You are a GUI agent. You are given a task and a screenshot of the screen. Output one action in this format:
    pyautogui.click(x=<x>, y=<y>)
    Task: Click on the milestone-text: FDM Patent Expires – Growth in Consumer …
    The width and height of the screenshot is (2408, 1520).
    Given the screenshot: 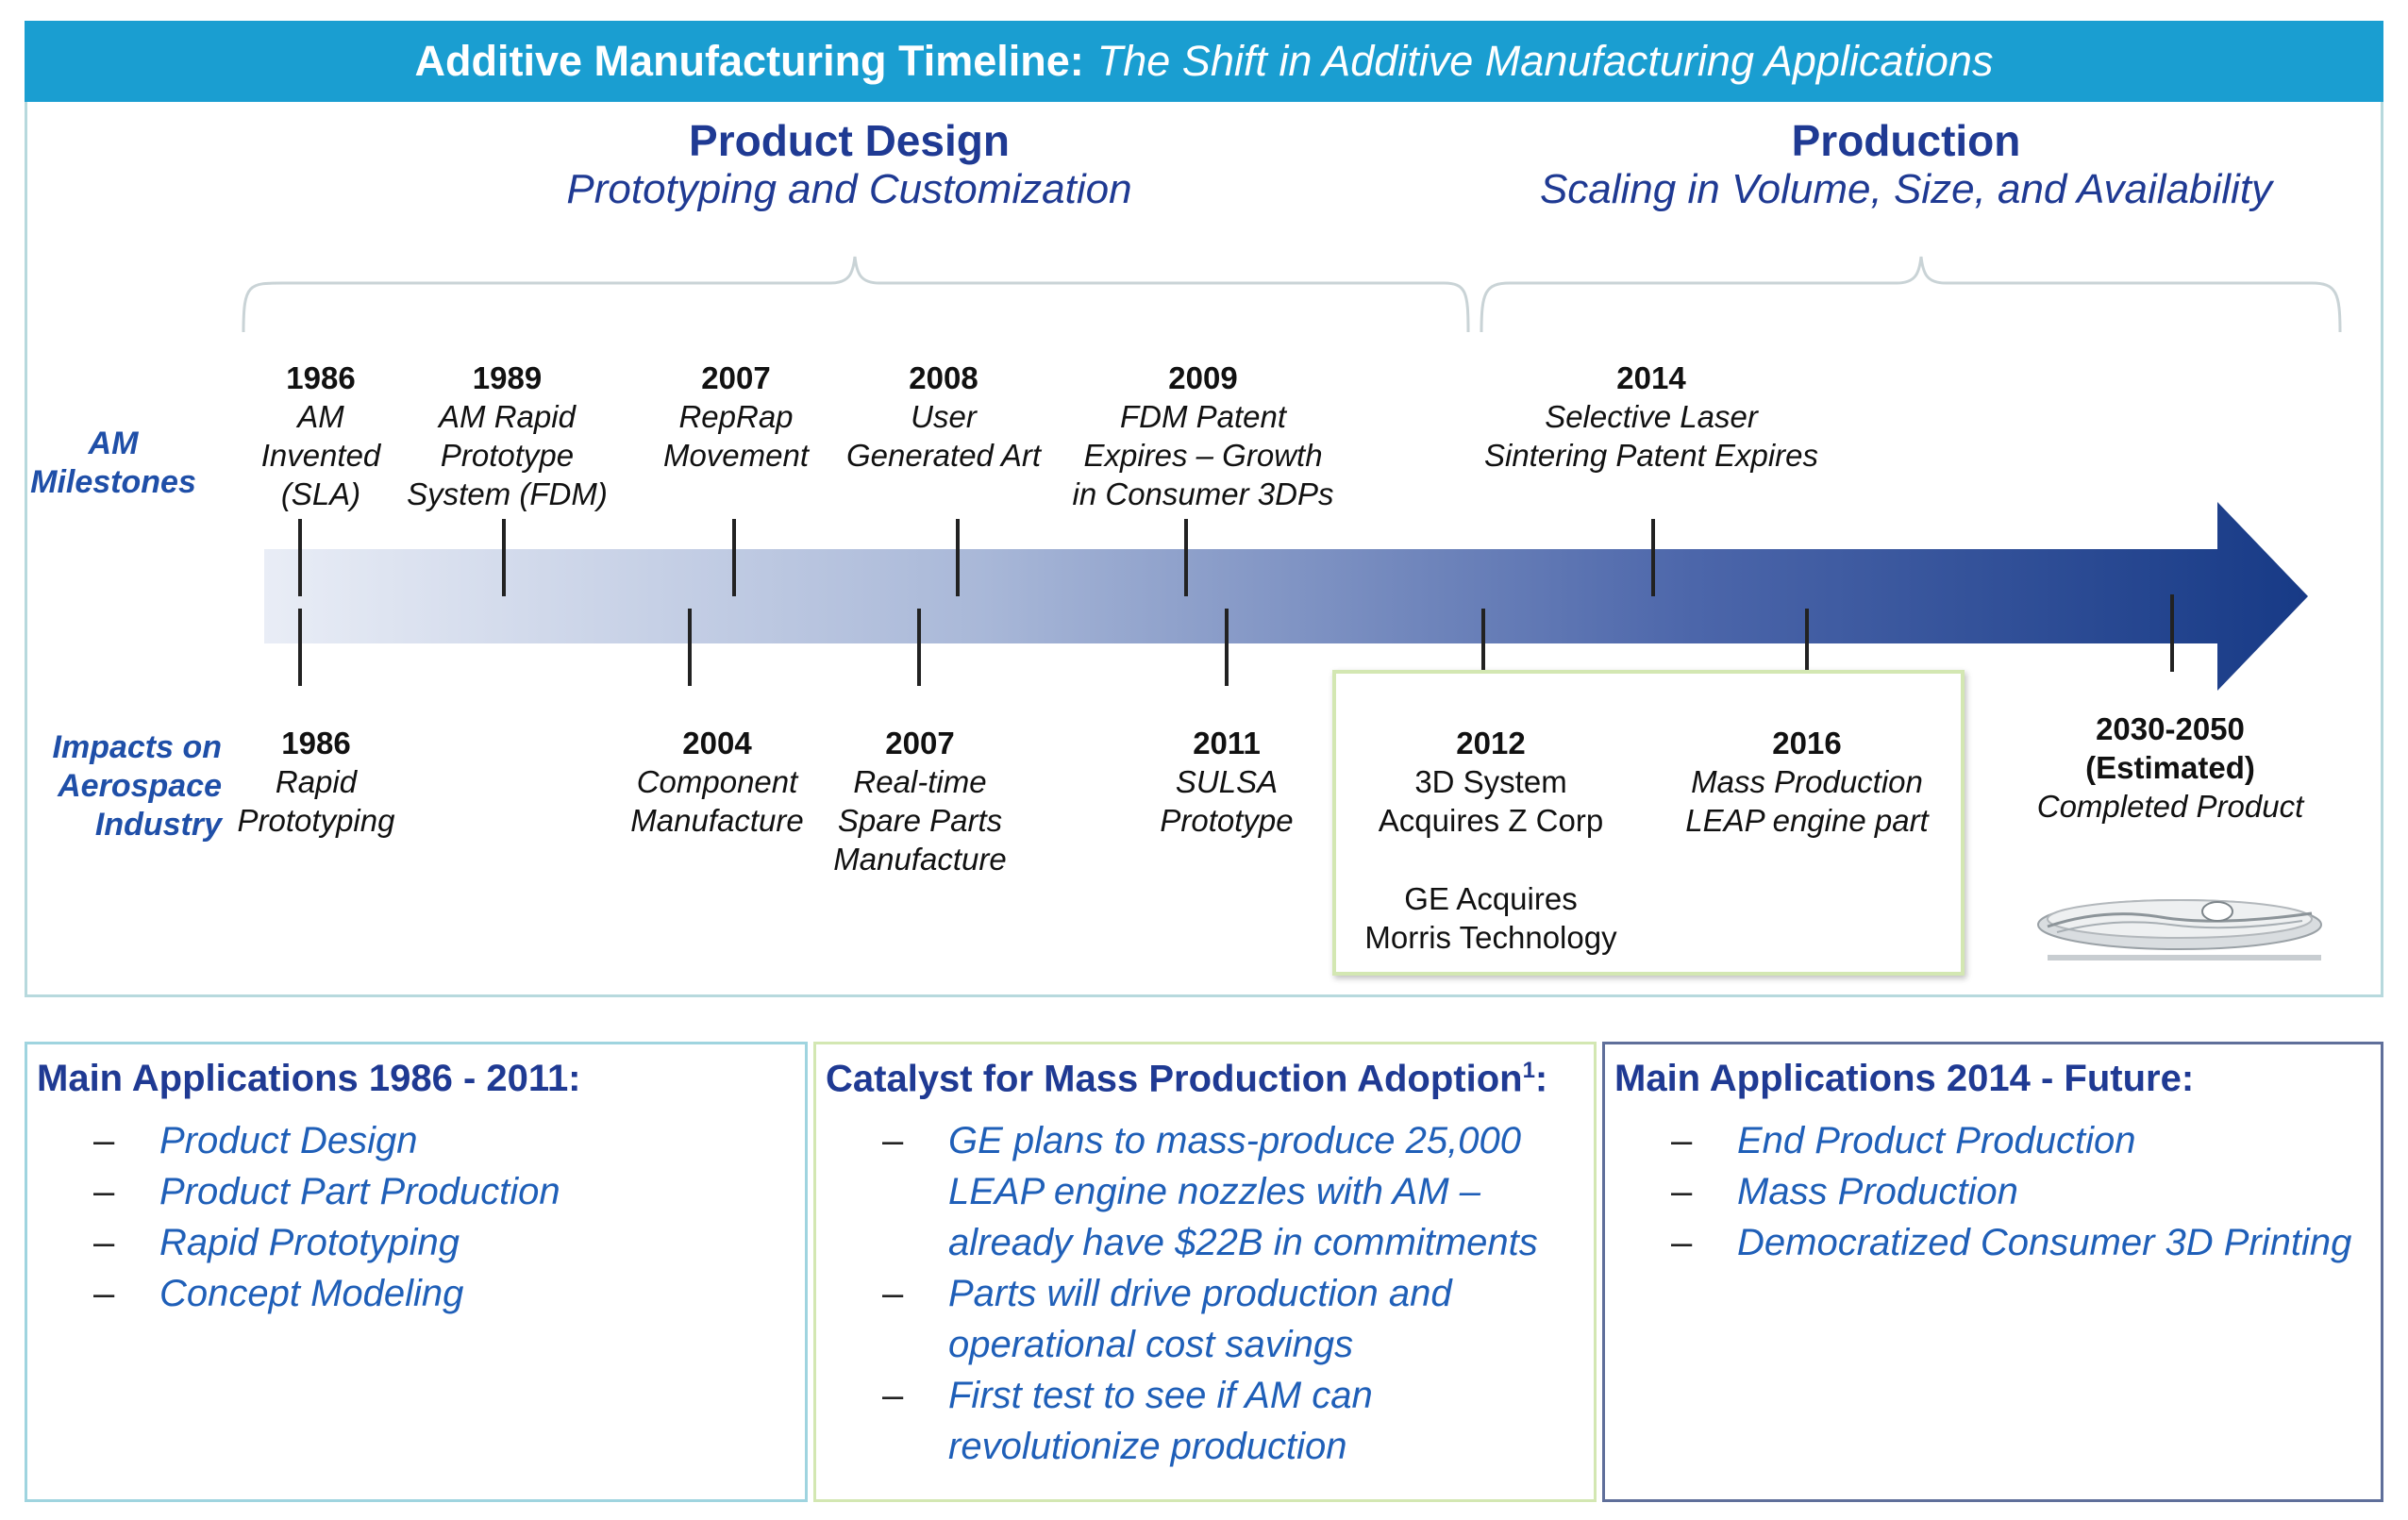 What is the action you would take?
    pyautogui.click(x=1203, y=455)
    